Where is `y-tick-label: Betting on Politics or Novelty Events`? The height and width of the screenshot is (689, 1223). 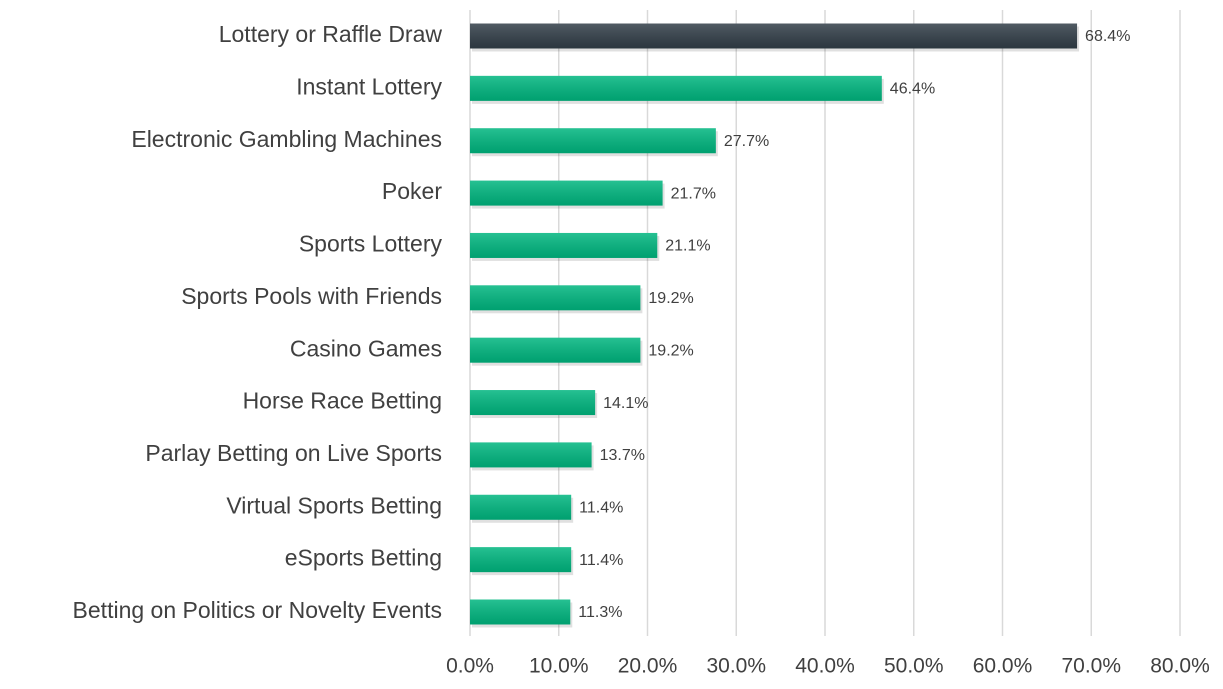
y-tick-label: Betting on Politics or Novelty Events is located at coordinates (257, 610).